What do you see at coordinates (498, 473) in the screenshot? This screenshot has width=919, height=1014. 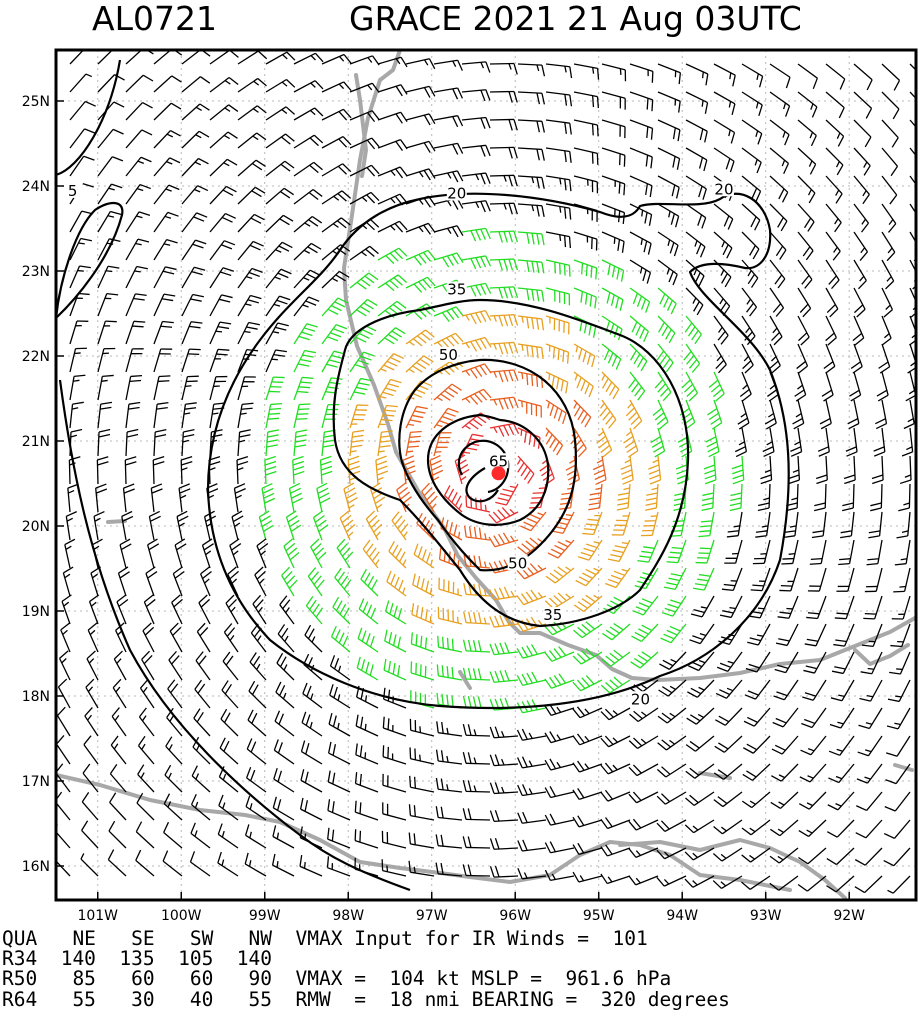 I see `storm-center-marker` at bounding box center [498, 473].